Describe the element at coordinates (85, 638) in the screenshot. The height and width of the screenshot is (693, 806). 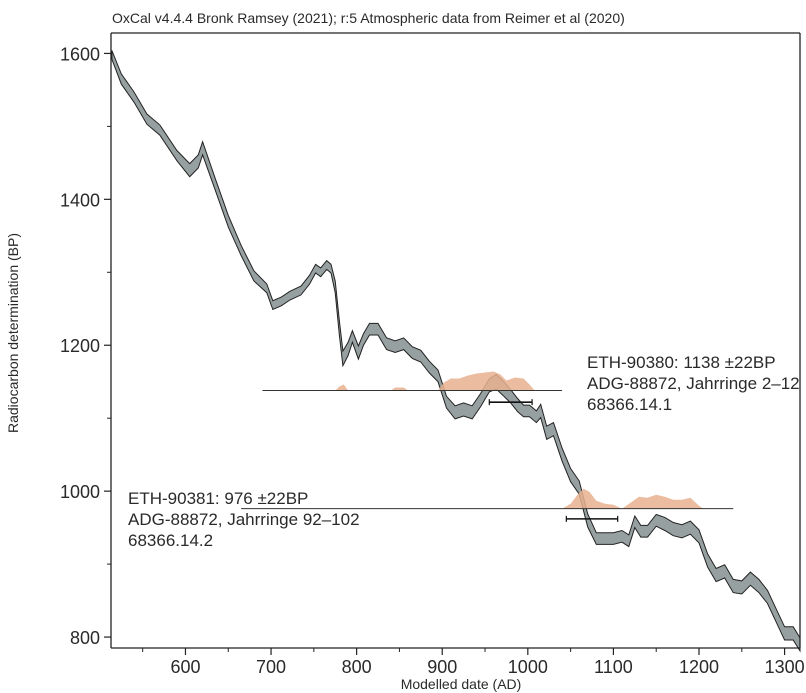
I see `y-tick-label-800: 800` at that location.